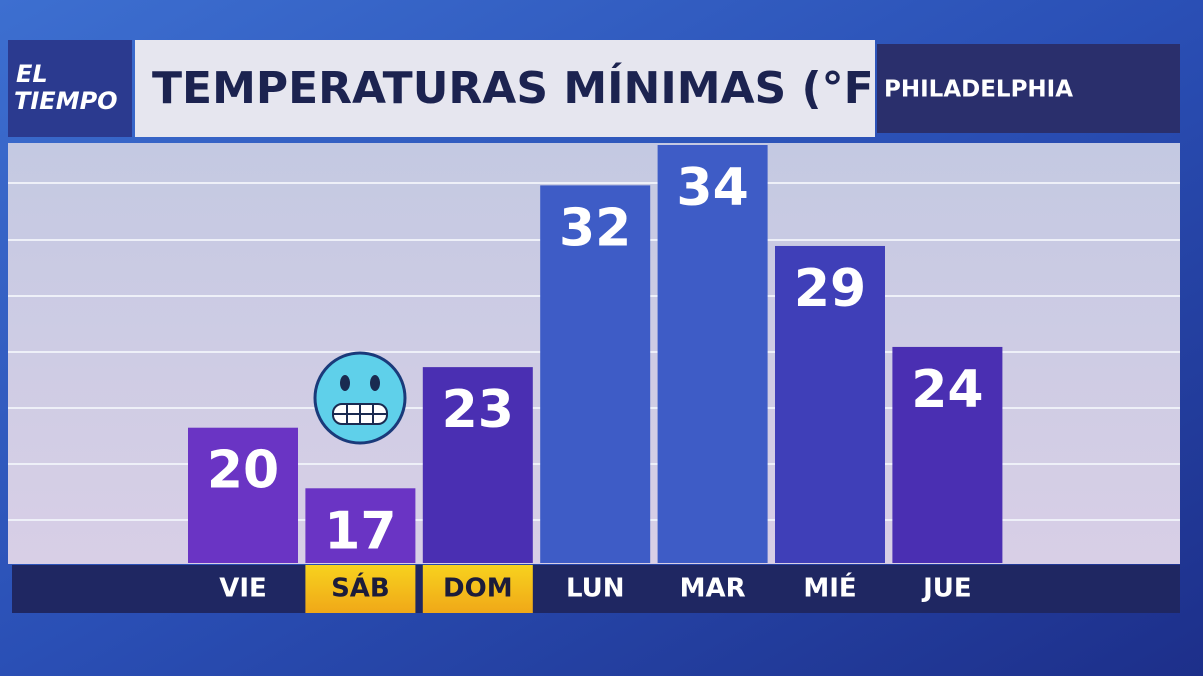 Image resolution: width=1203 pixels, height=676 pixels. What do you see at coordinates (32, 74) in the screenshot?
I see `logo-text: EL` at bounding box center [32, 74].